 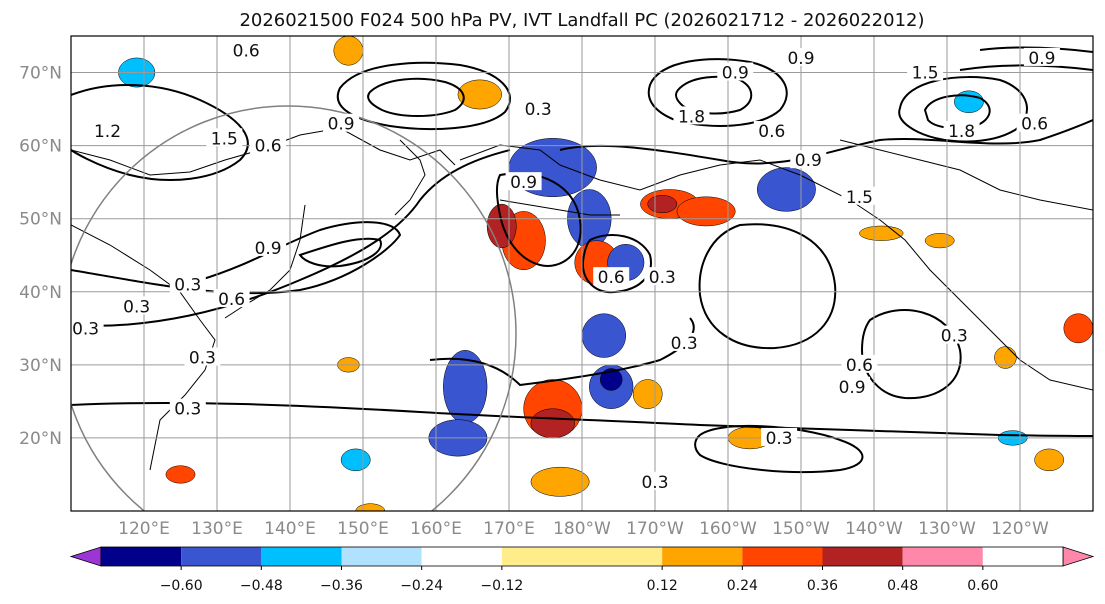 What do you see at coordinates (925, 74) in the screenshot?
I see `contour-label-20: 1.5` at bounding box center [925, 74].